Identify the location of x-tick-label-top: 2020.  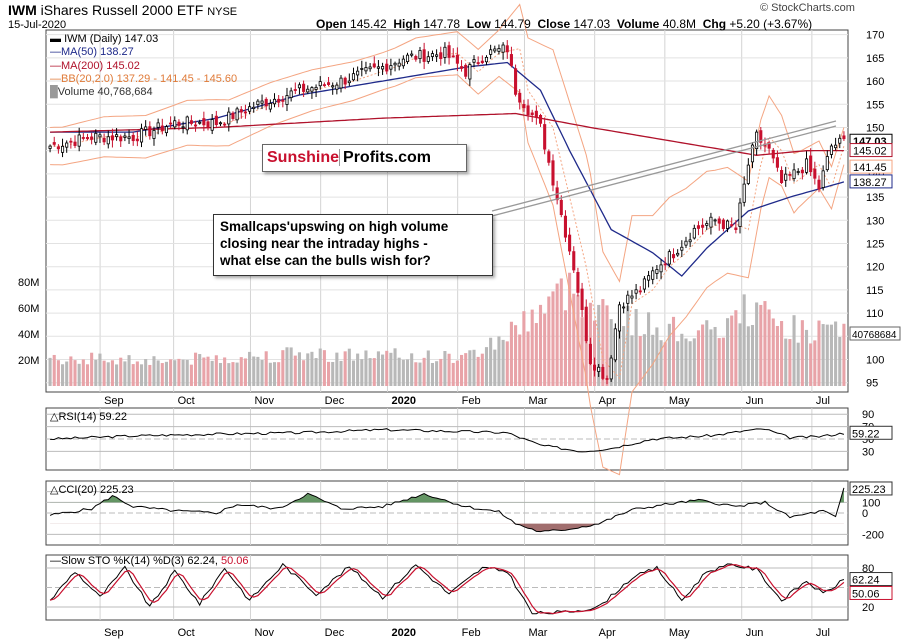
(403, 401).